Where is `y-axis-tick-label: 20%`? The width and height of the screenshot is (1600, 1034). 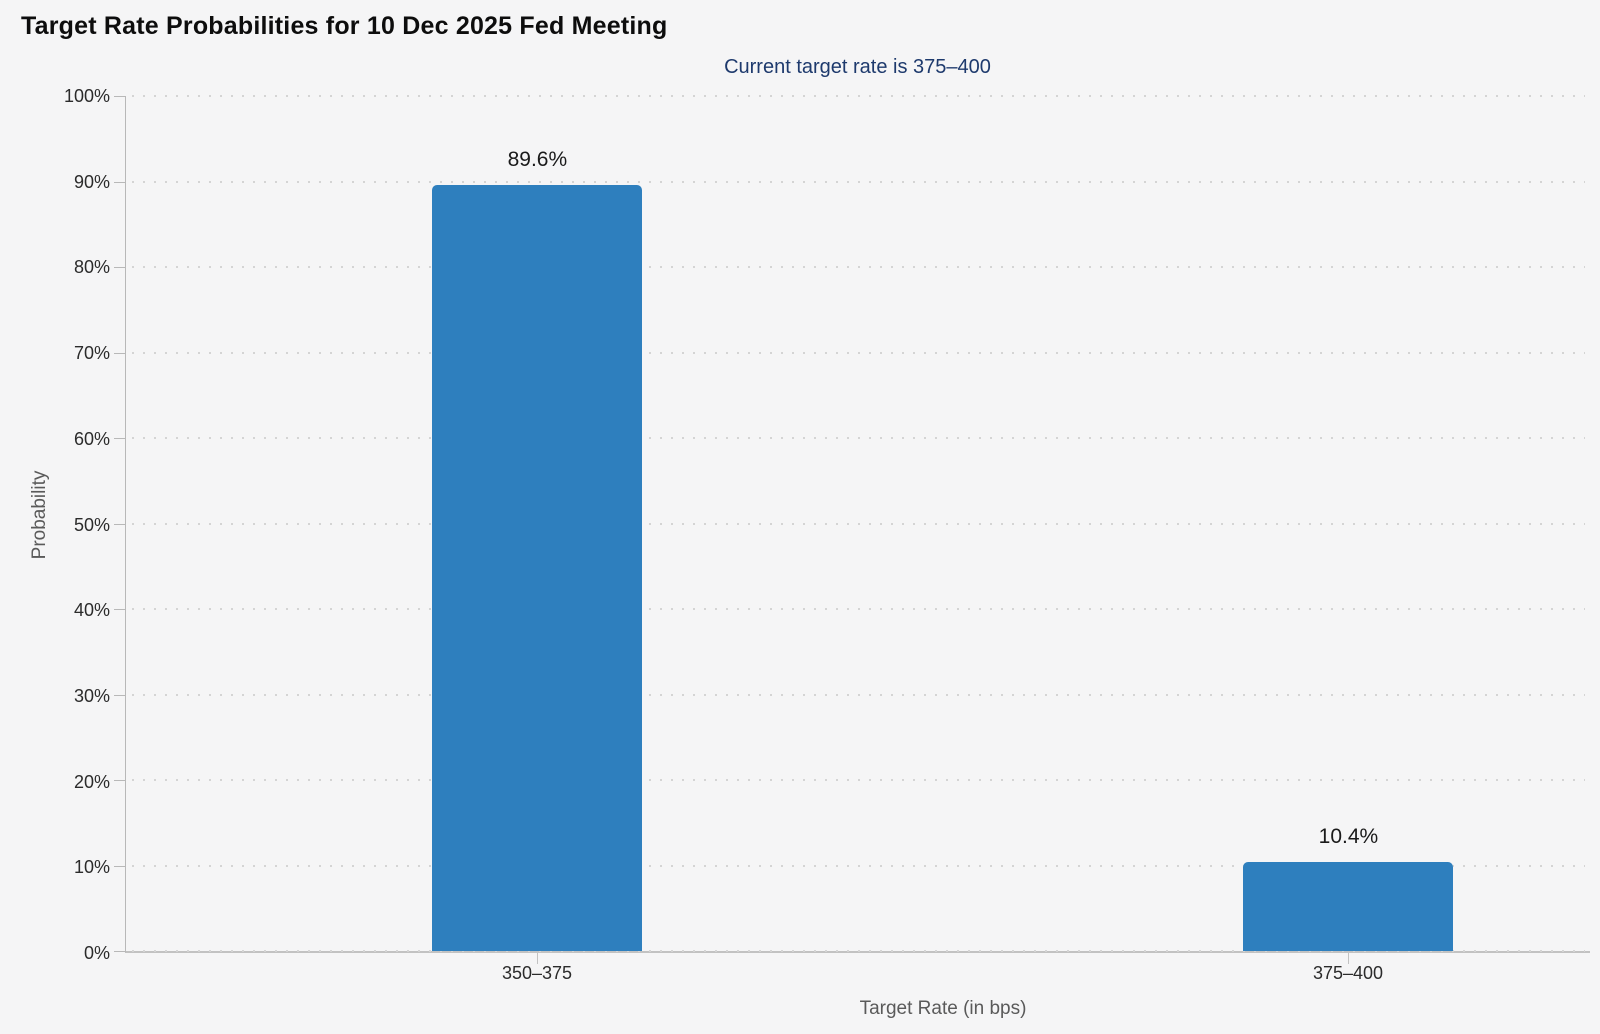 y-axis-tick-label: 20% is located at coordinates (91, 781).